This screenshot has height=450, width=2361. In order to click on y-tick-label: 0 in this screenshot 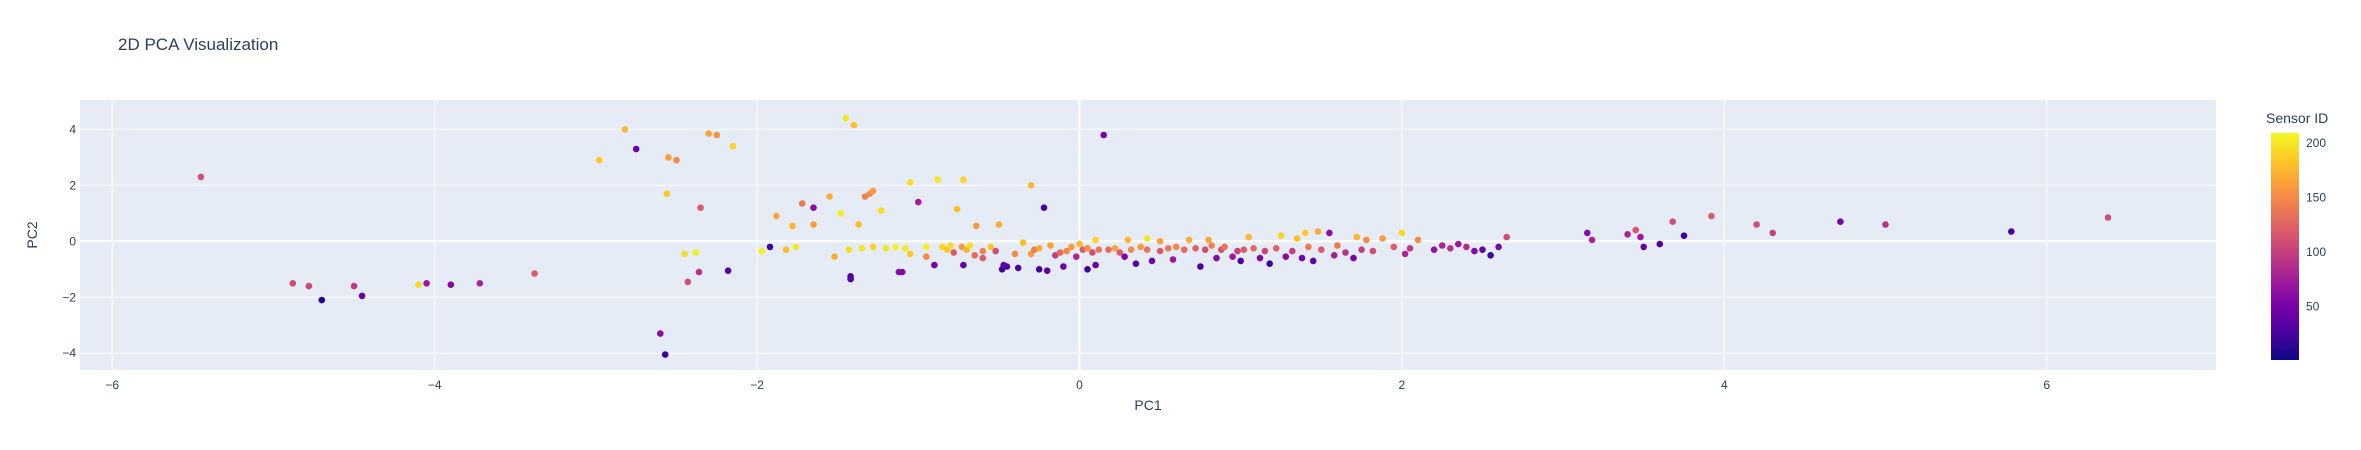, I will do `click(72, 241)`.